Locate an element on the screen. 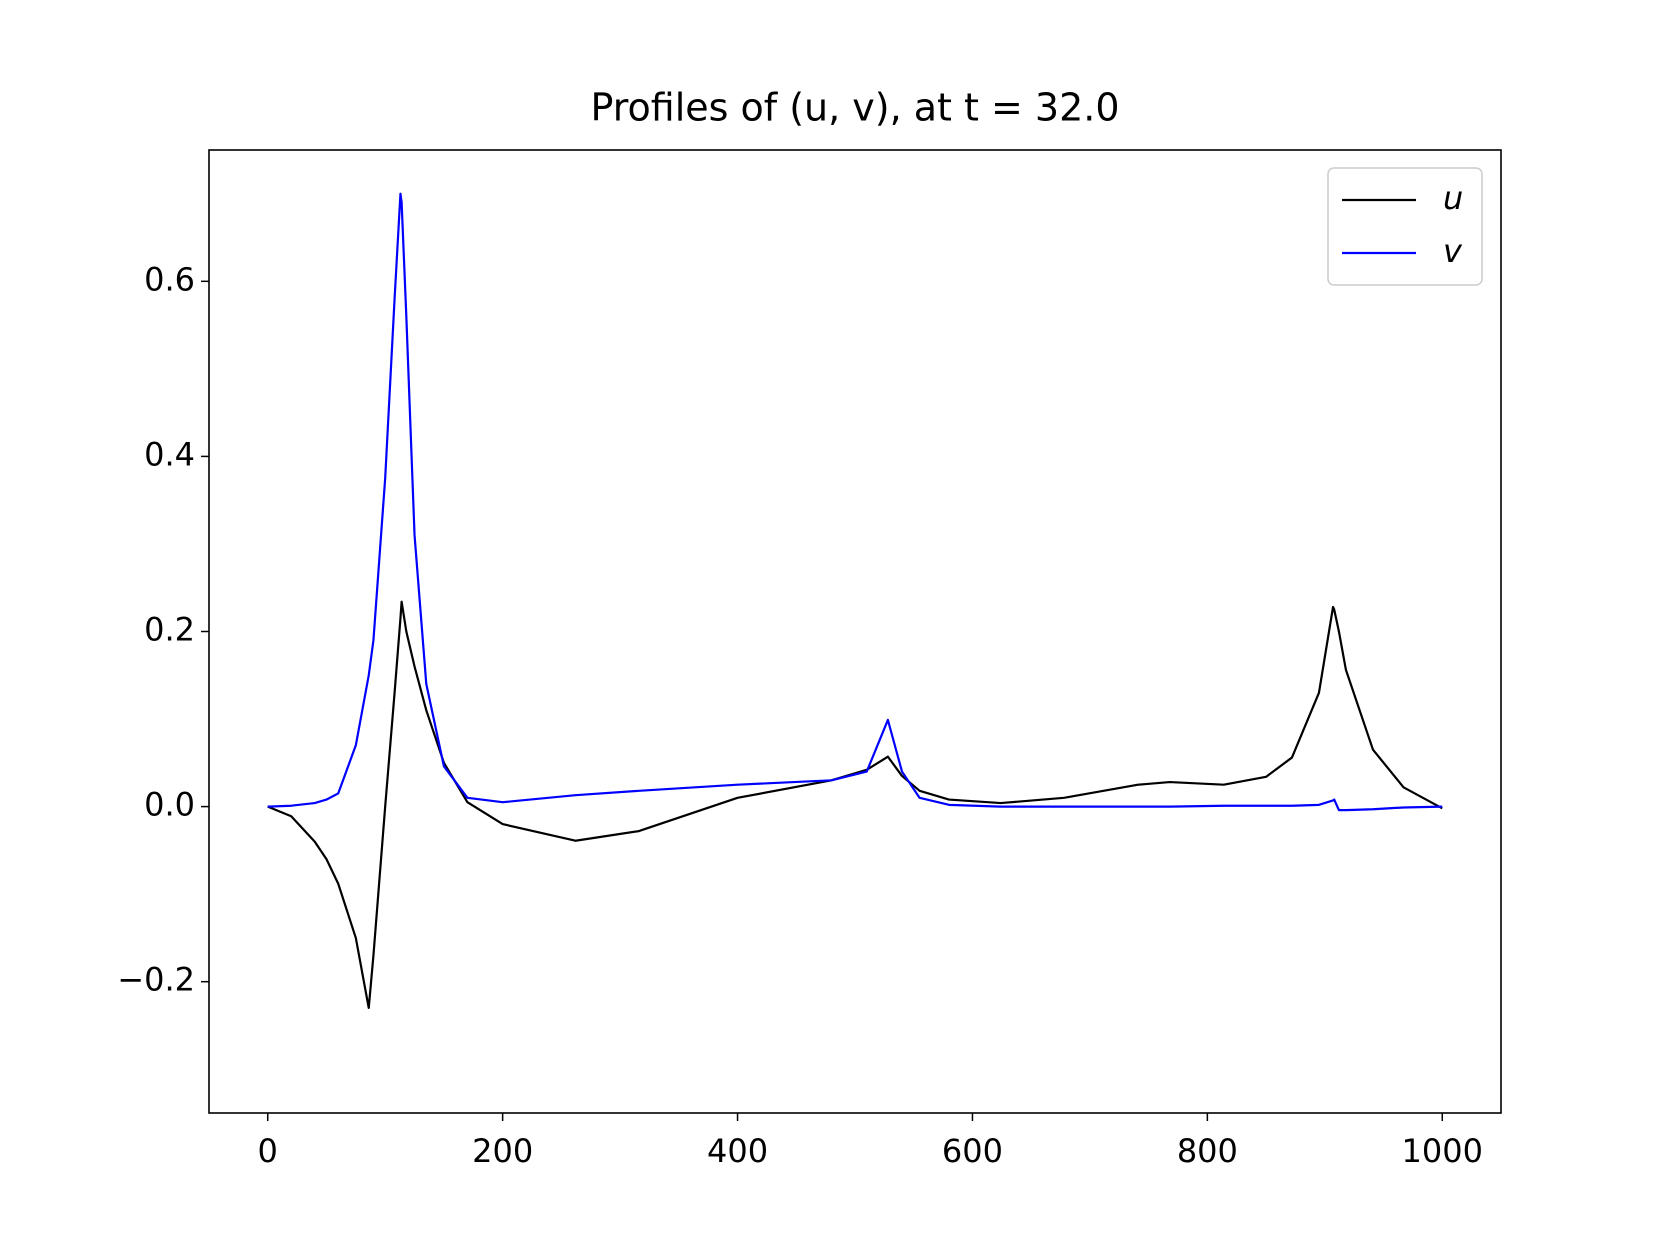 This screenshot has height=1245, width=1660. x-tick-label: 0 is located at coordinates (268, 1151).